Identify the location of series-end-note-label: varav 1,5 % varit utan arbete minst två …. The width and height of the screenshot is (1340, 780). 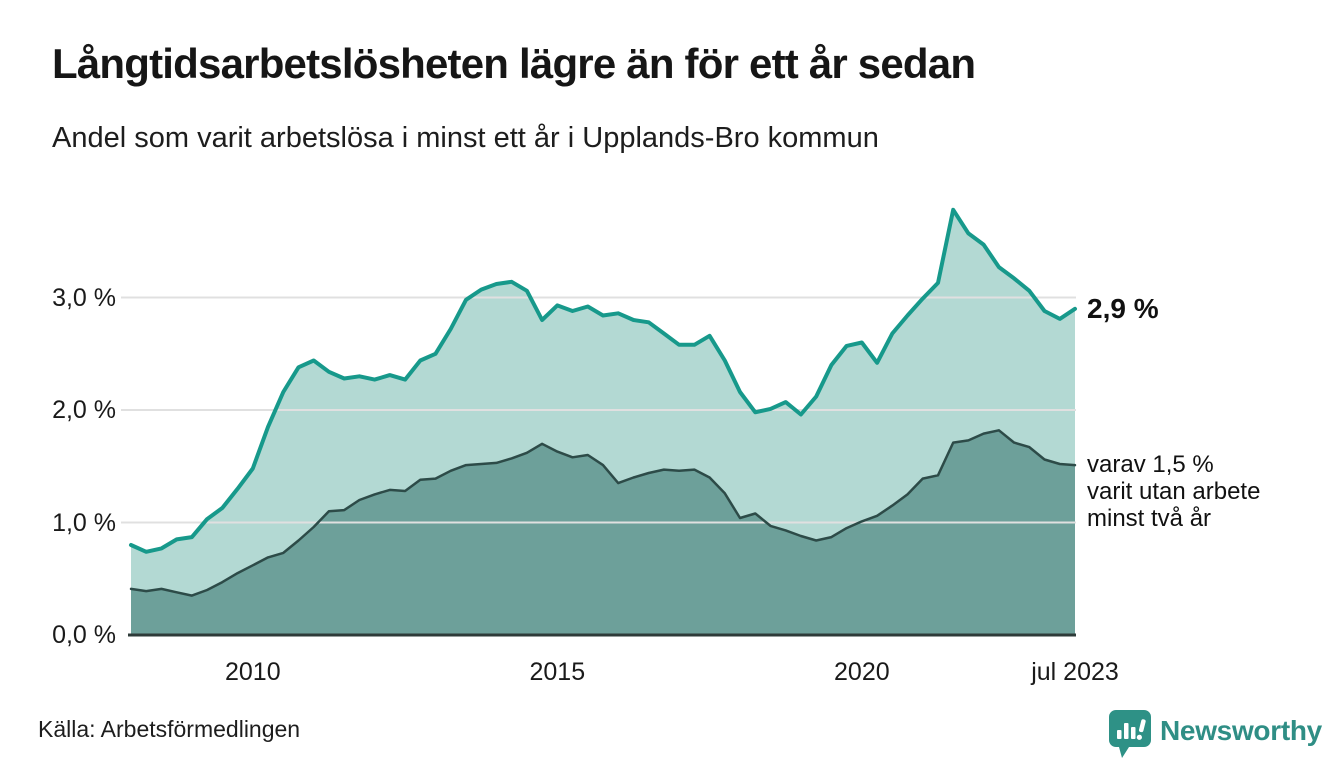
(1174, 491).